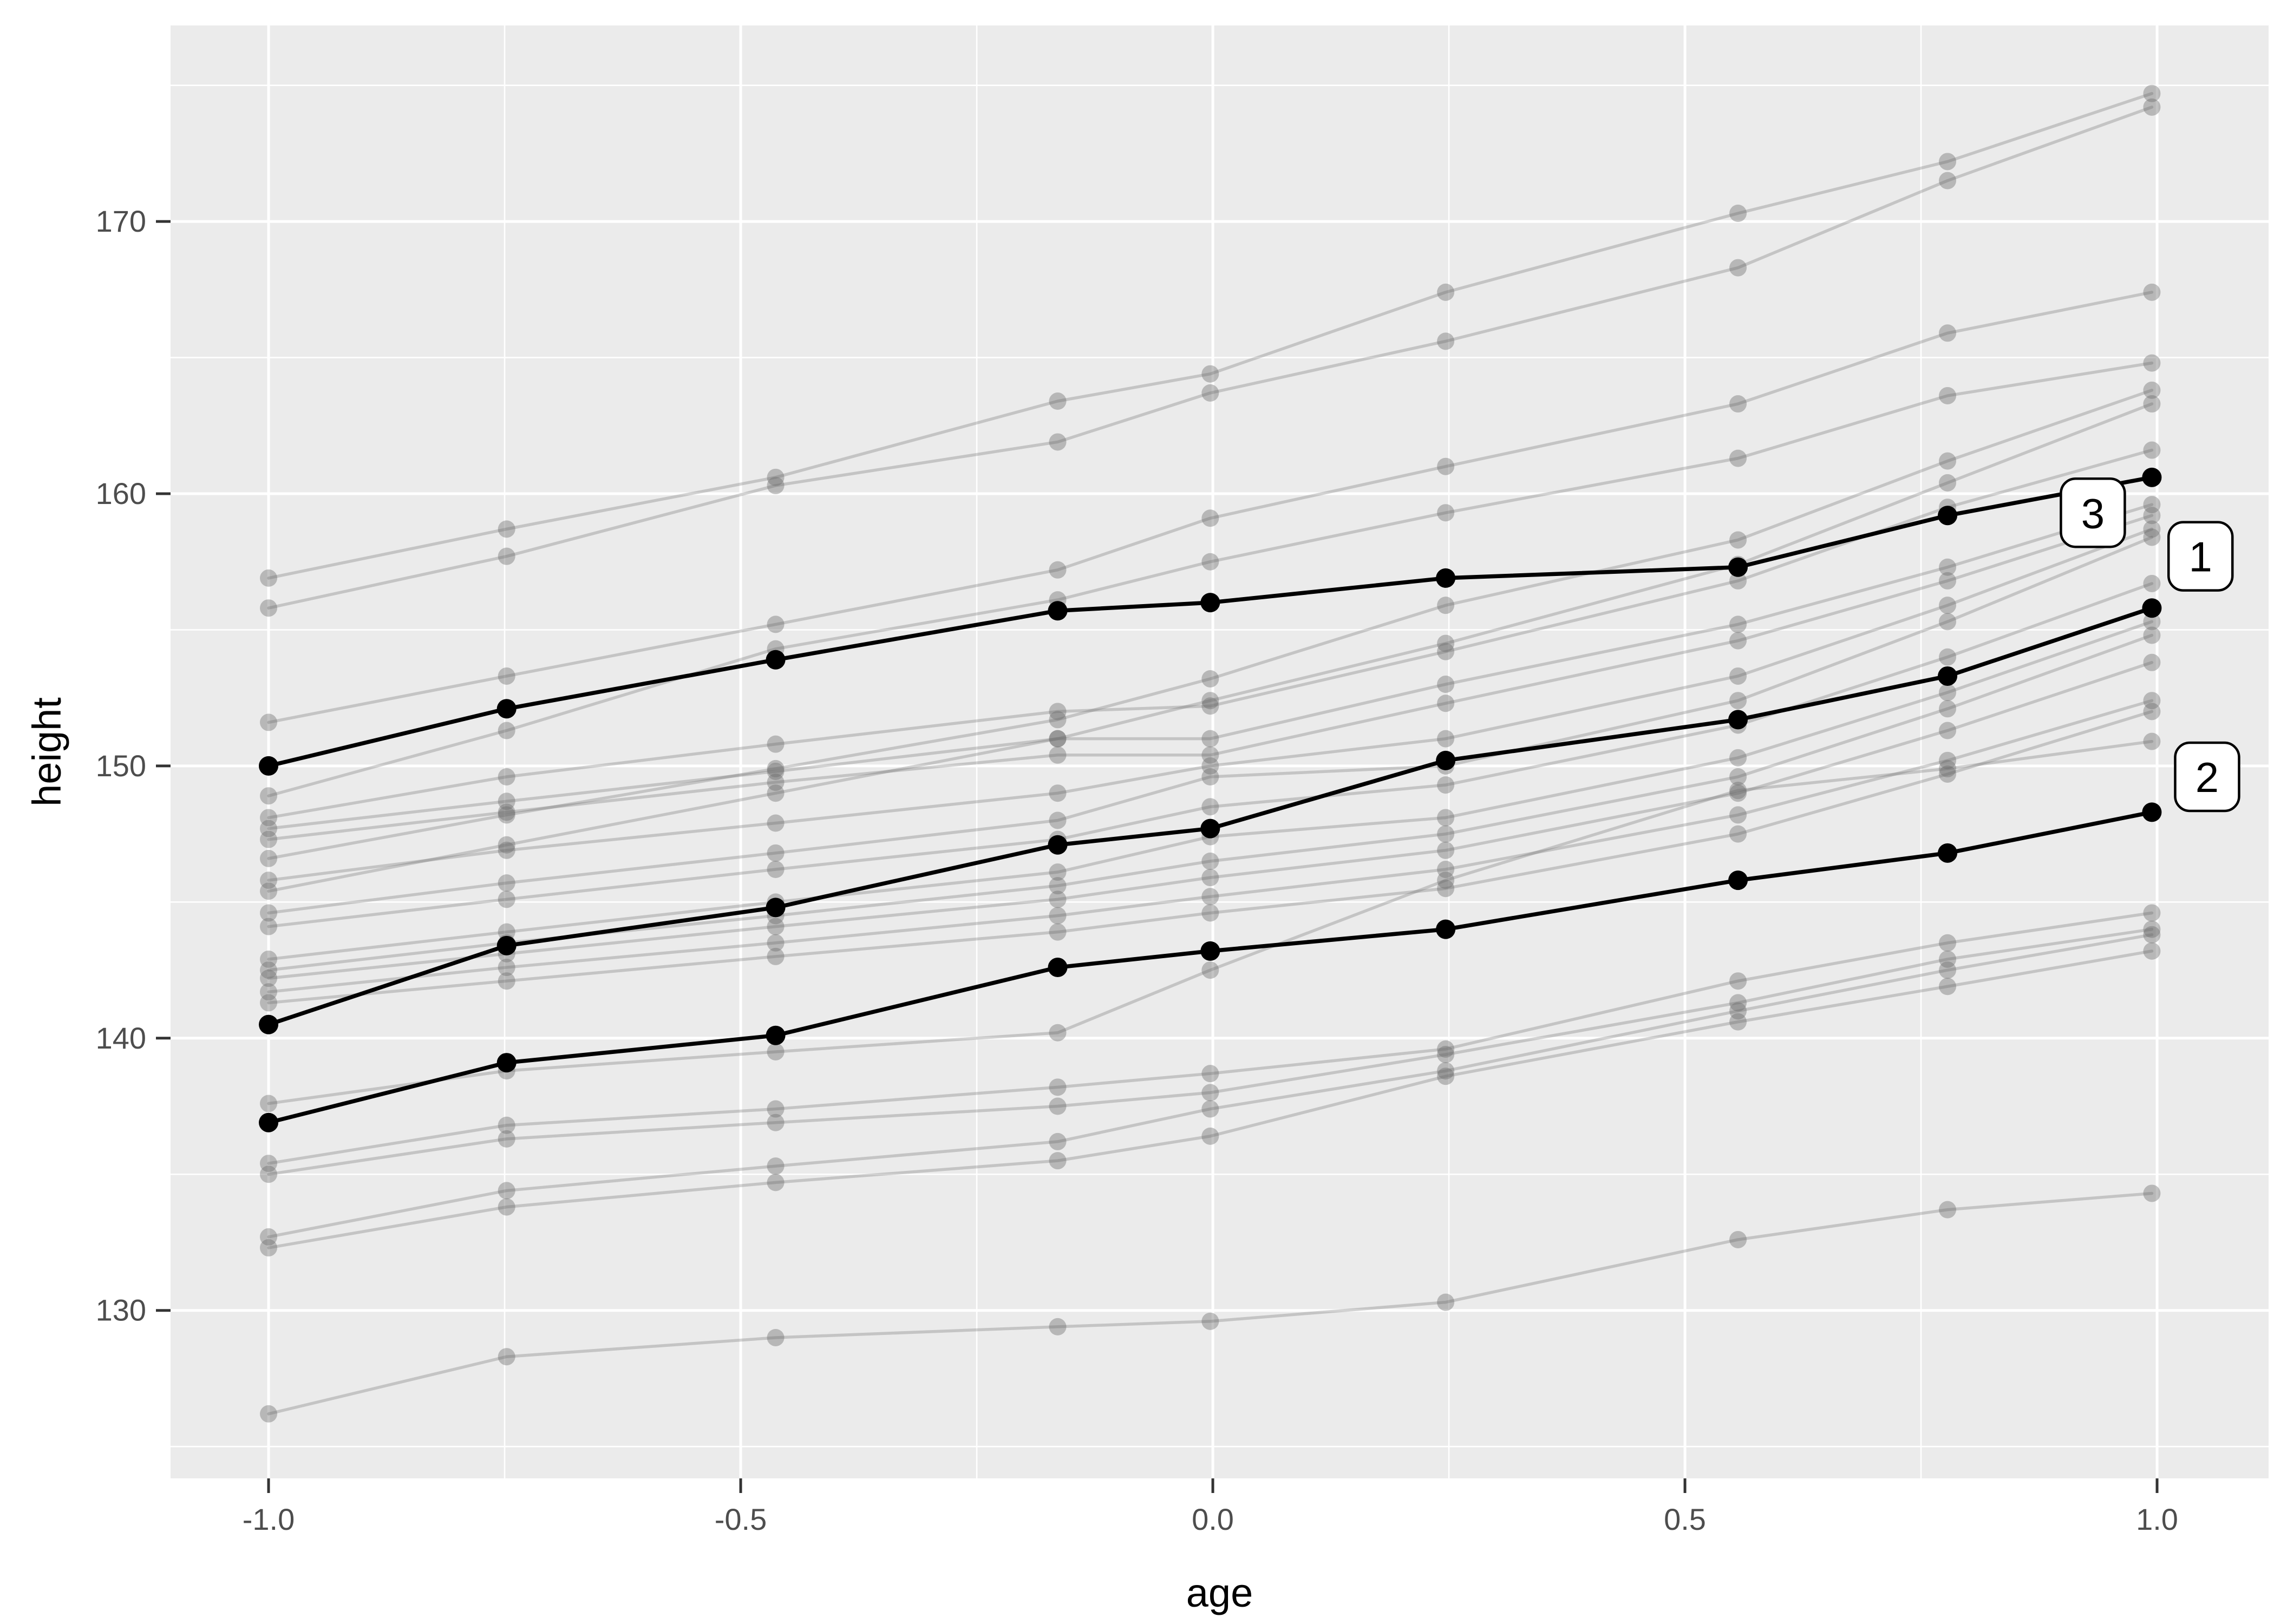  I want to click on series-label-text: 1, so click(2201, 557).